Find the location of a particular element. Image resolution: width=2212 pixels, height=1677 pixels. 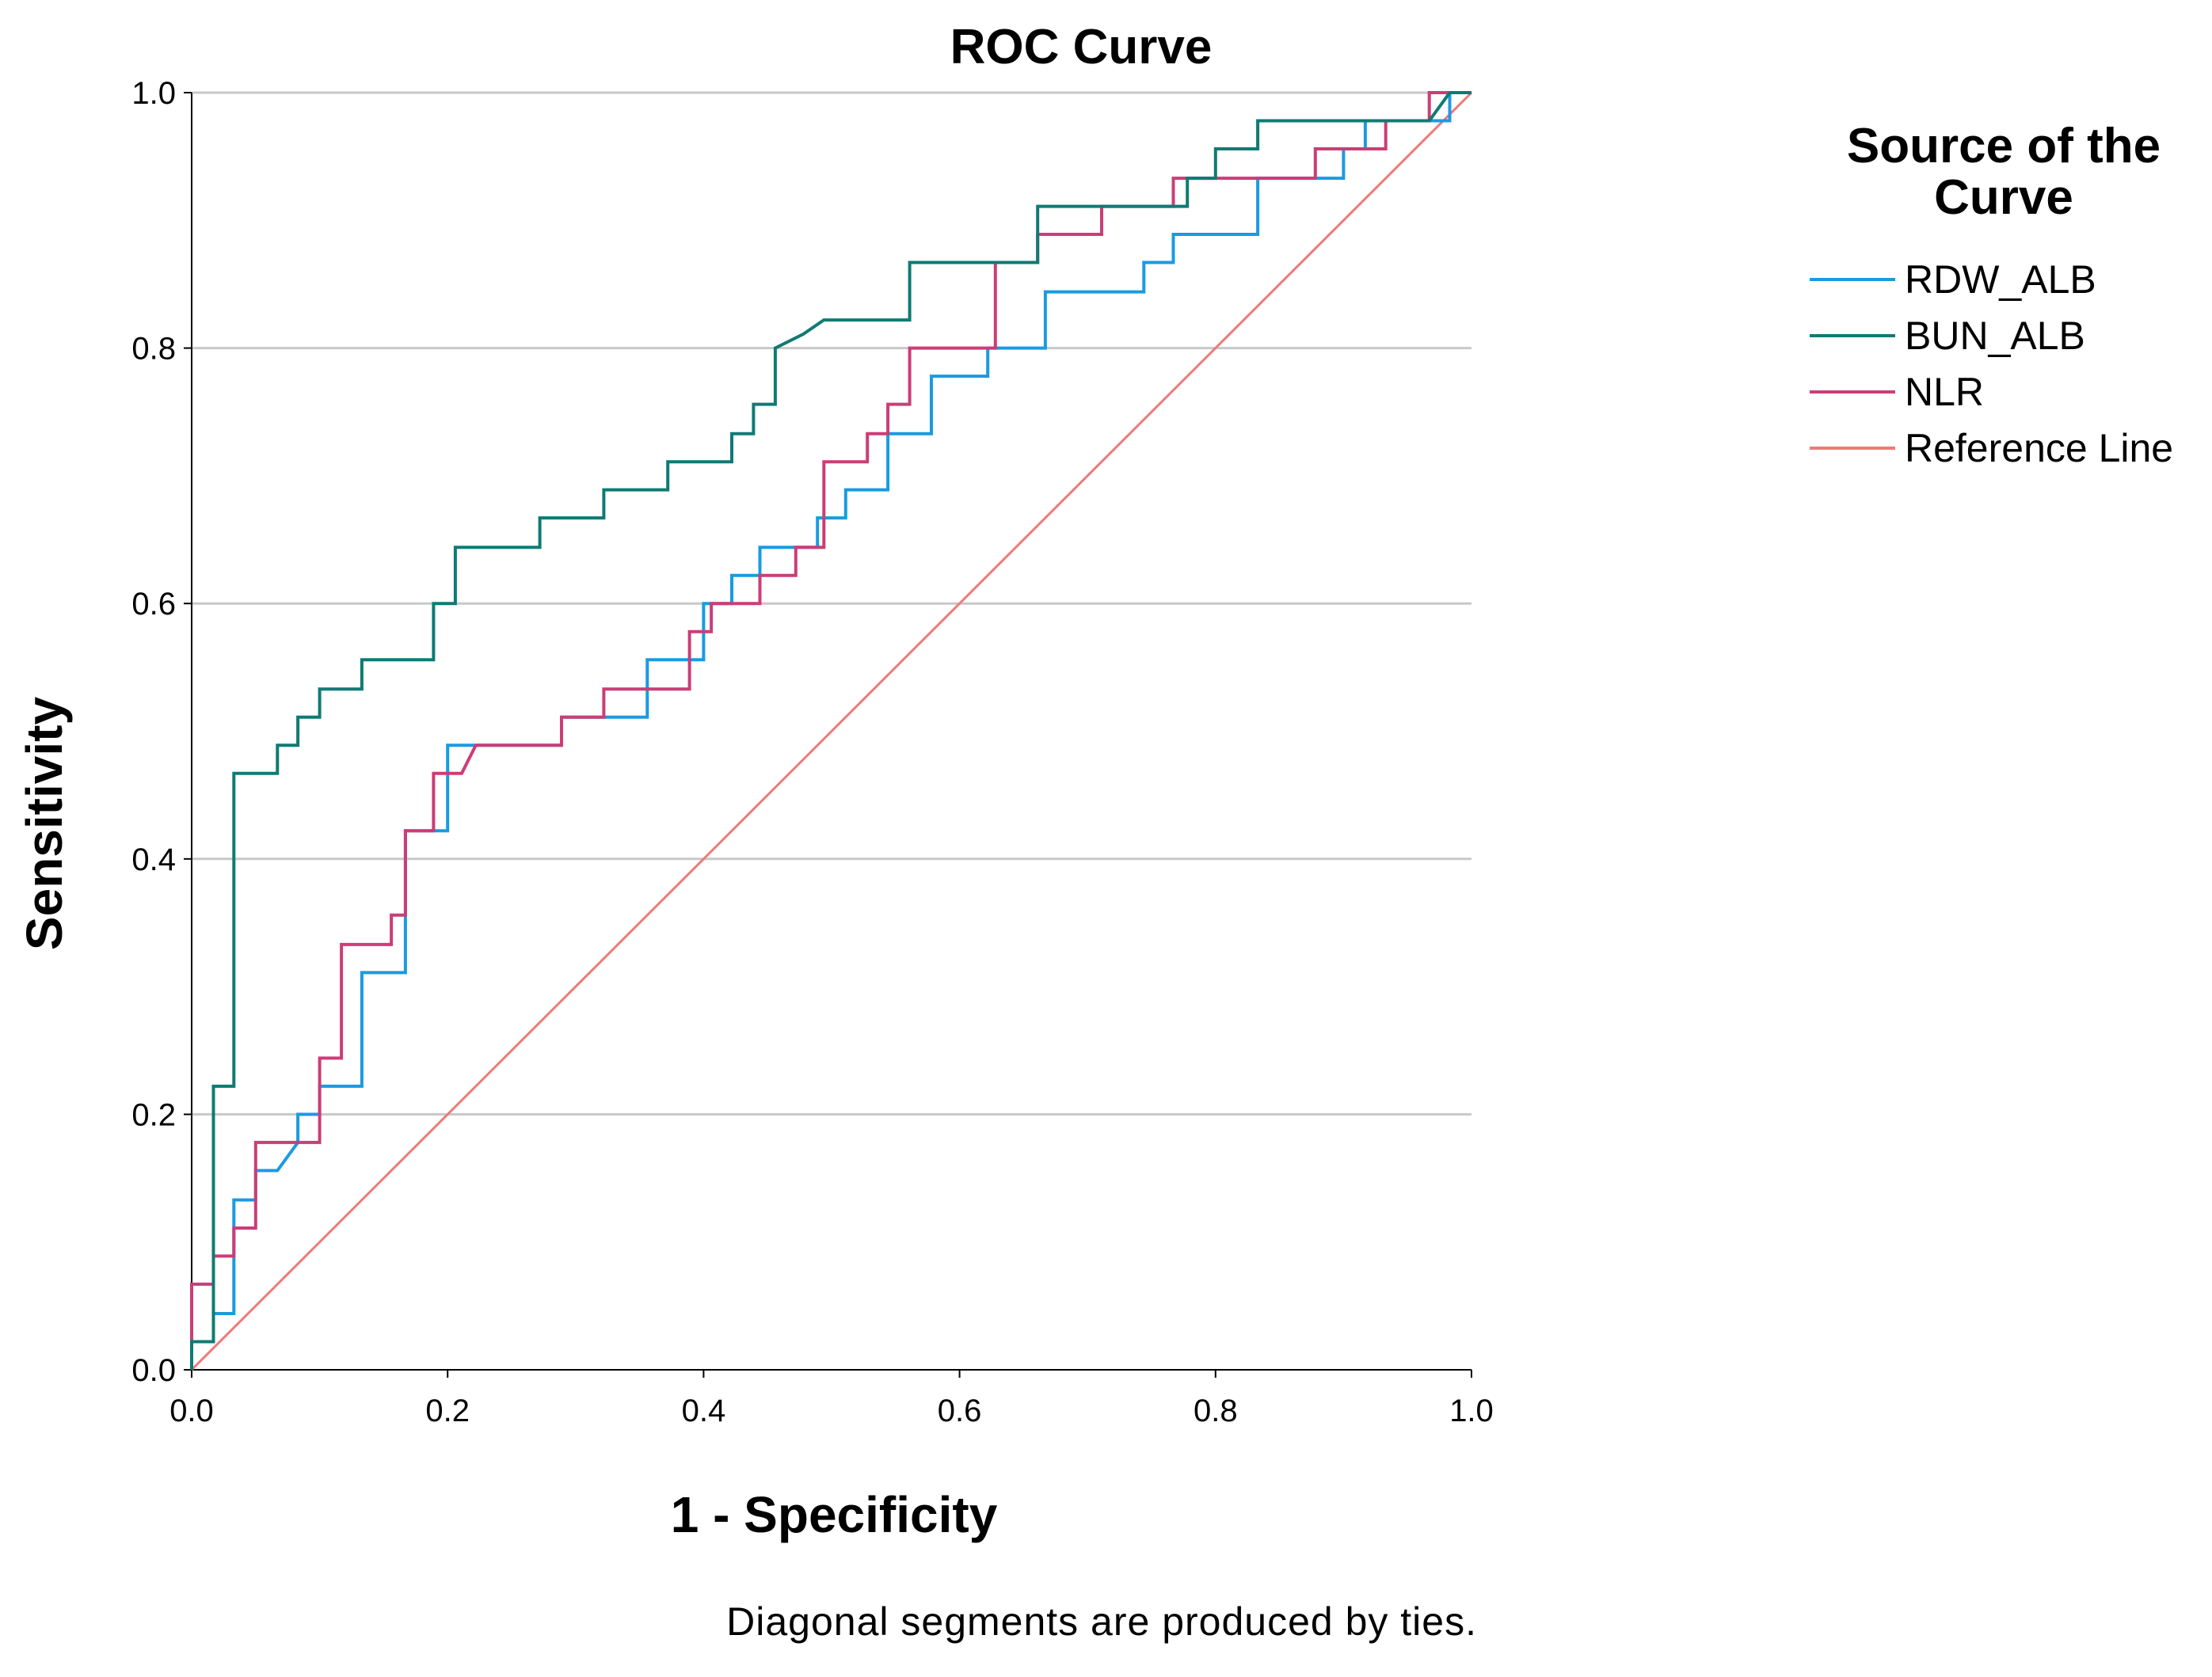

x-tick-label-1: 0.2 is located at coordinates (447, 1411).